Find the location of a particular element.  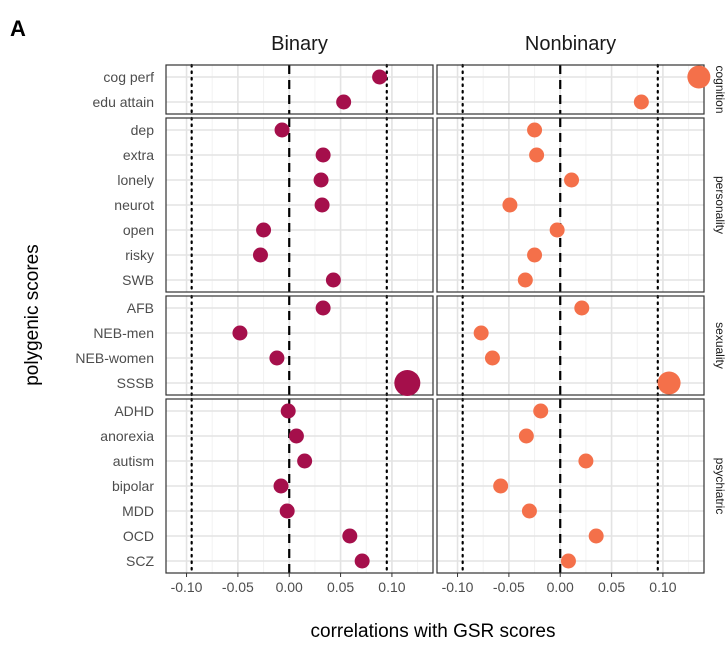

y-axis-title: polygenic scores is located at coordinates (32, 315).